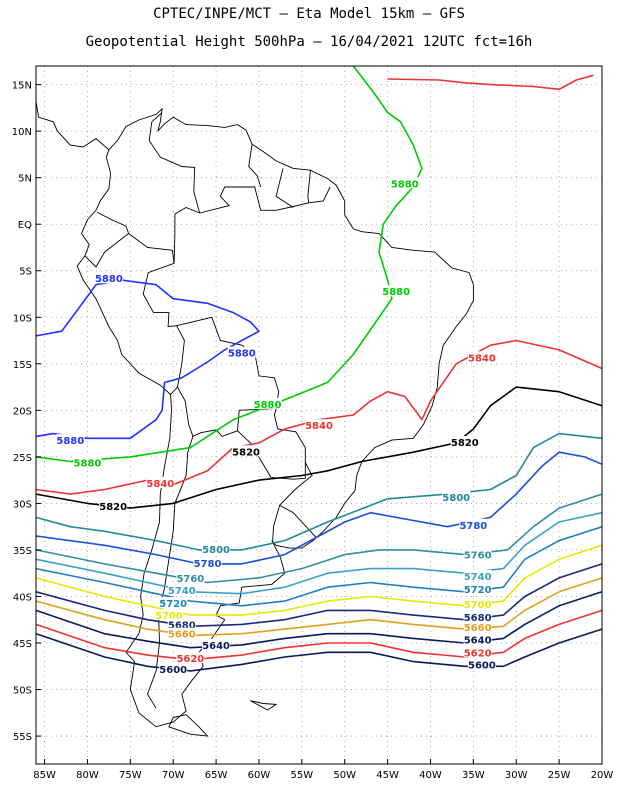  I want to click on lat-tick-label: 55S, so click(22, 737).